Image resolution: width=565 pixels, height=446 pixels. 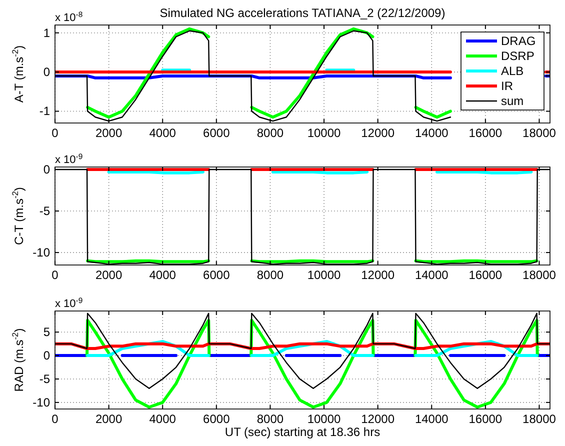 What do you see at coordinates (303, 13) in the screenshot?
I see `chart-title: Simulated NG accelerations TATIANA_2 (22/12/2009)` at bounding box center [303, 13].